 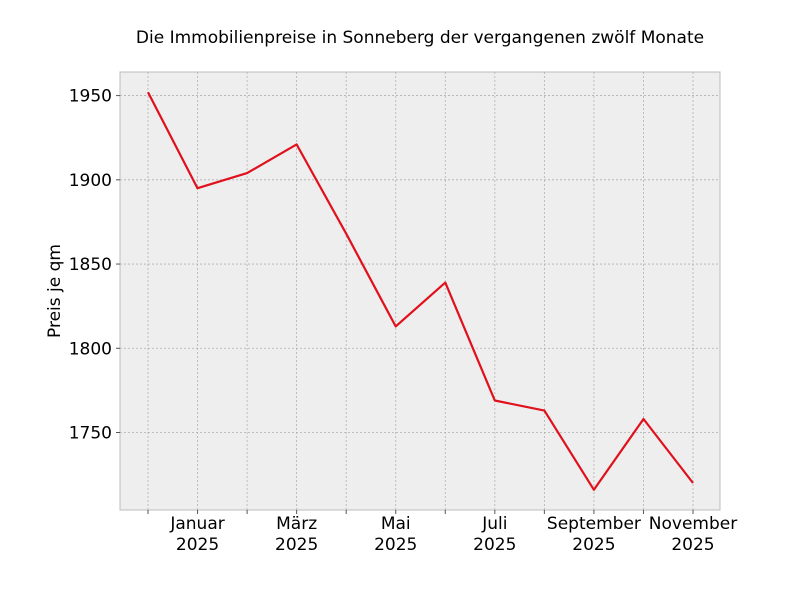 What do you see at coordinates (296, 534) in the screenshot?
I see `x-tick-label: März 2025` at bounding box center [296, 534].